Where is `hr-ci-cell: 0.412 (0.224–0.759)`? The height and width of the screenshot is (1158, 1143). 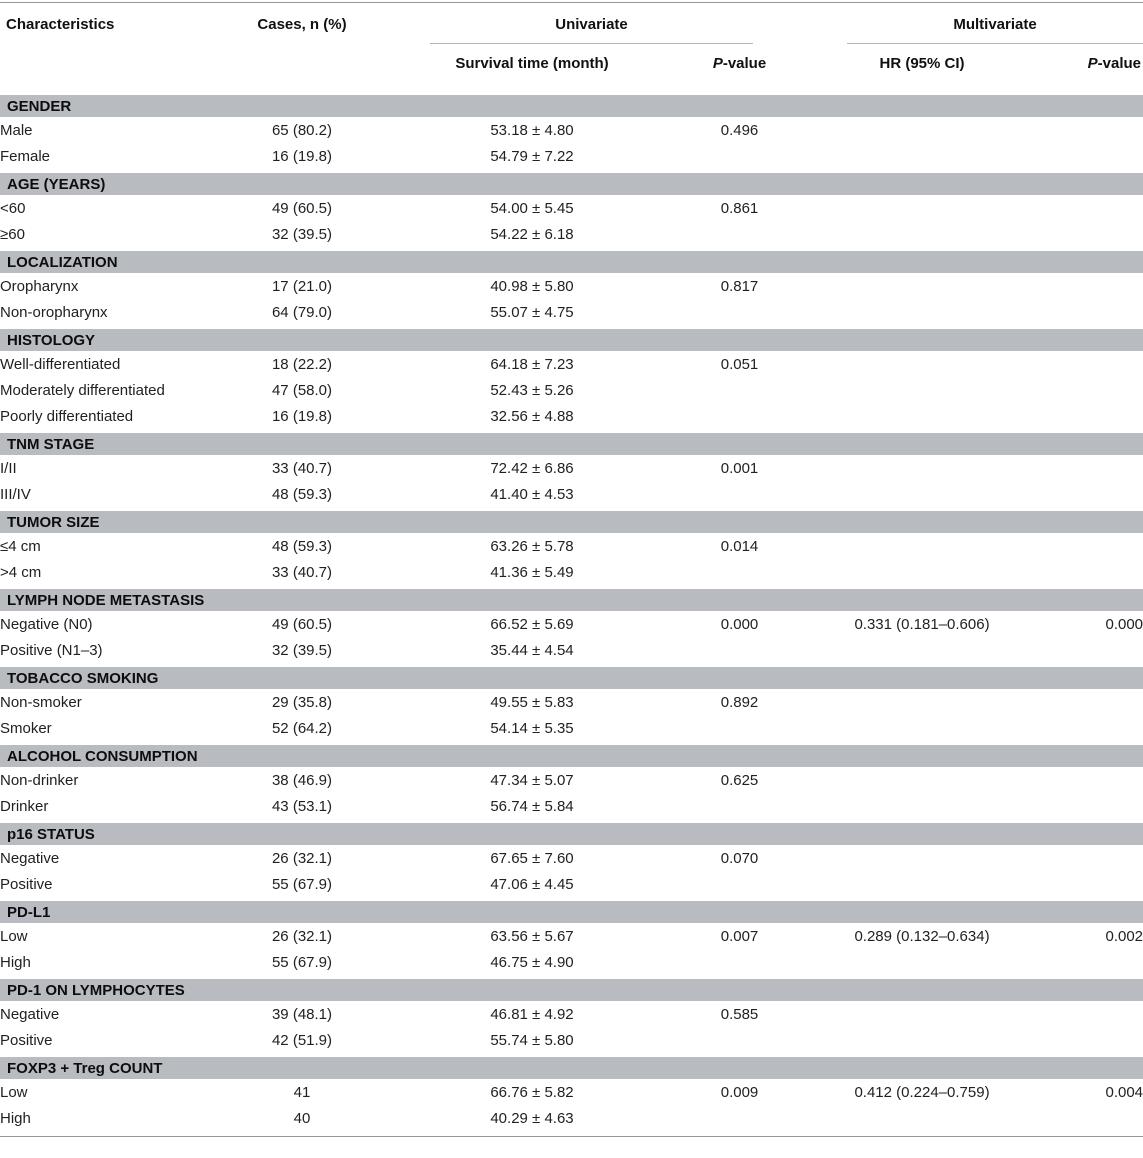 hr-ci-cell: 0.412 (0.224–0.759) is located at coordinates (922, 1092).